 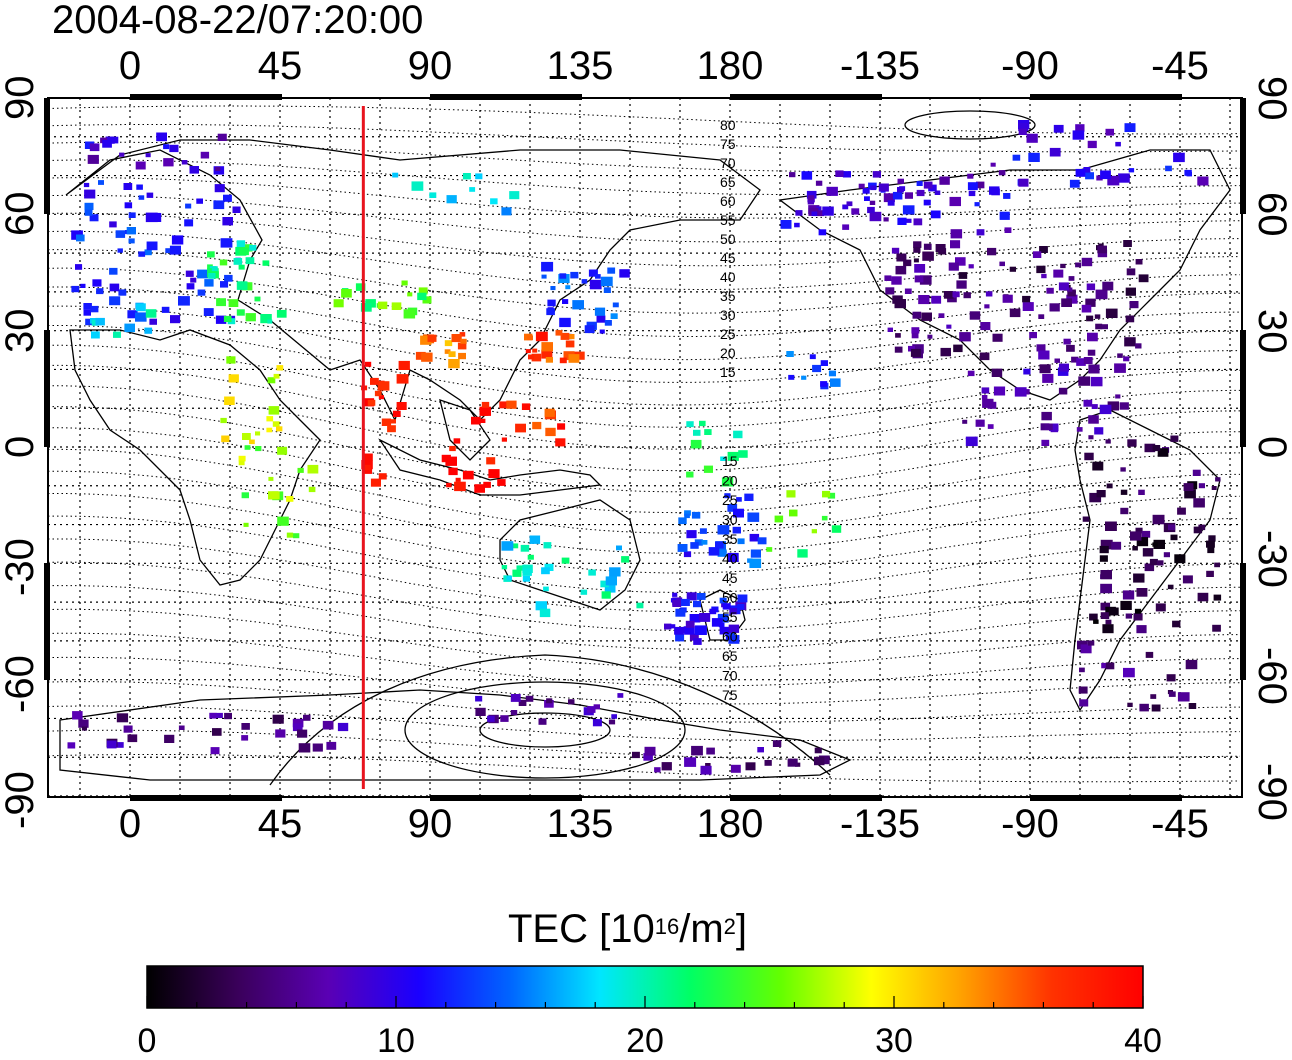 I want to click on coastline-path, so click(x=455, y=735).